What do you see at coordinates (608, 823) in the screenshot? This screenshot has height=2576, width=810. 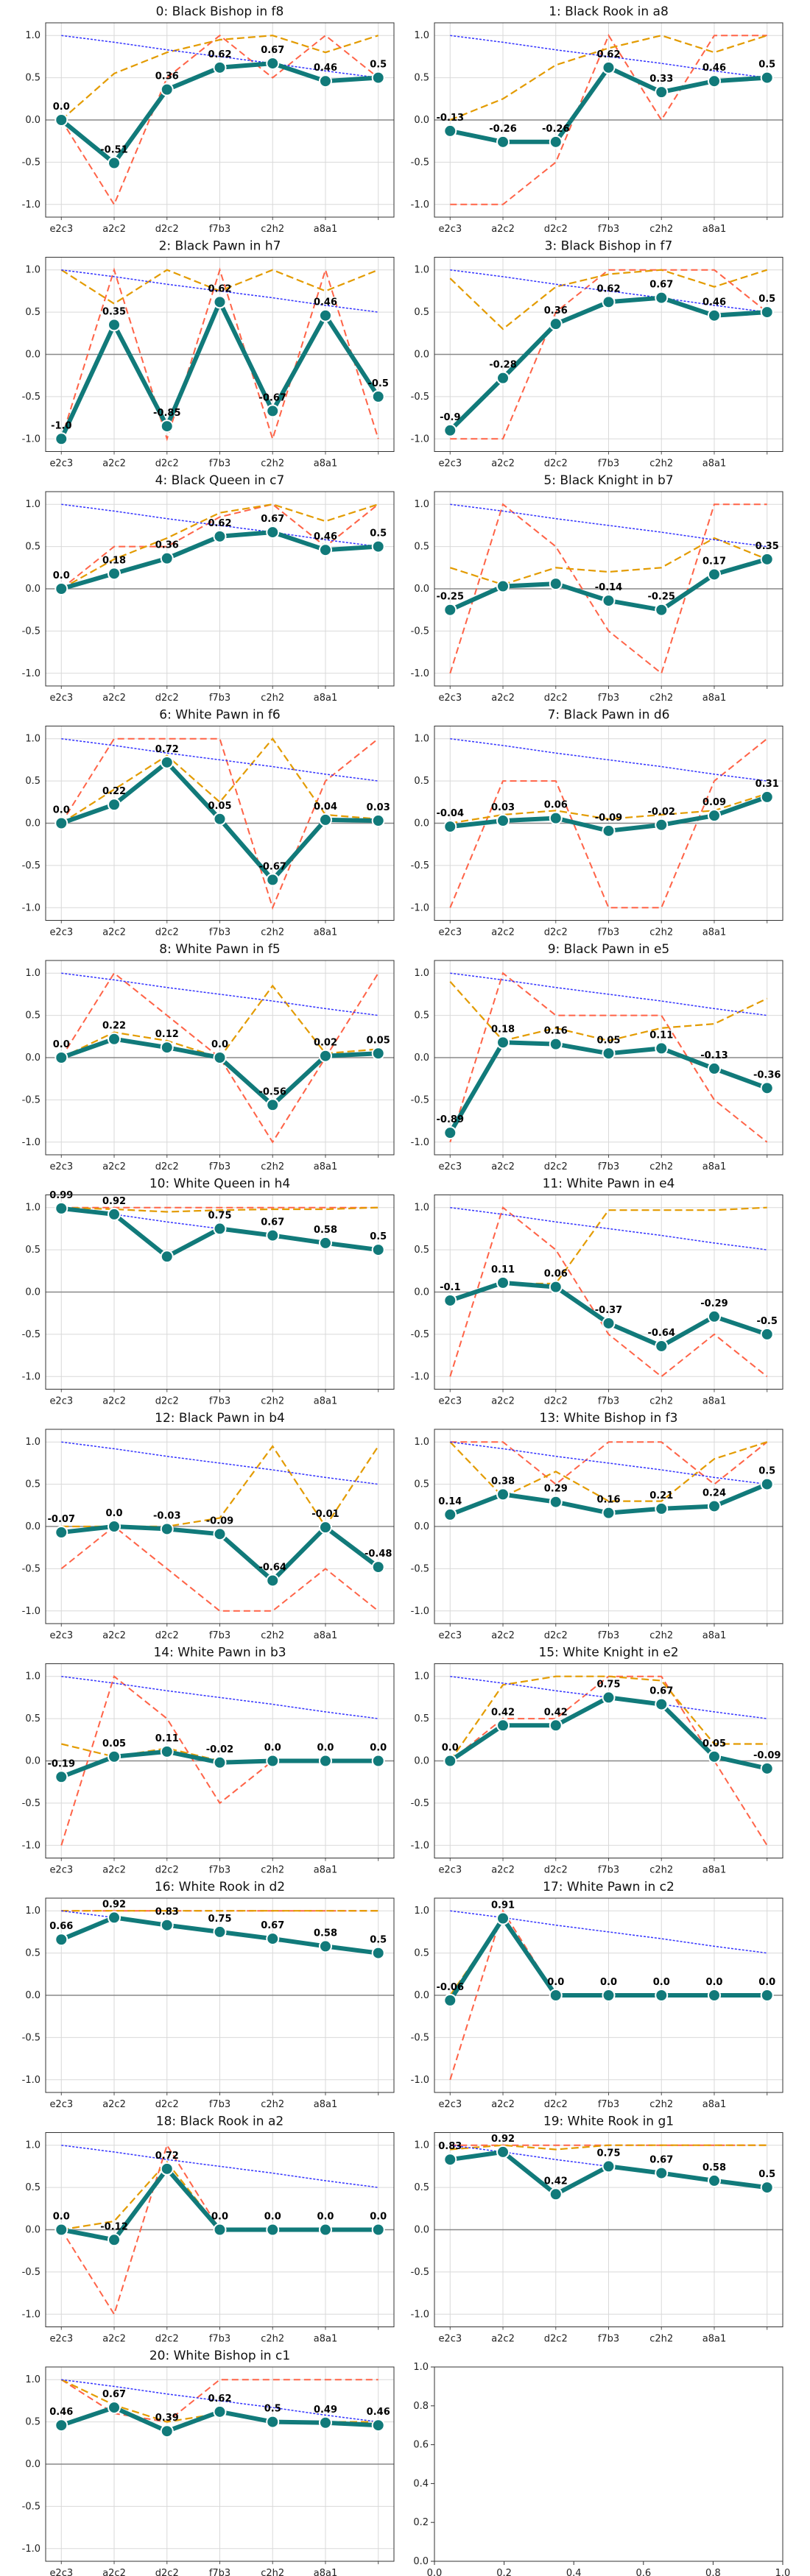 I see `series-red-dashed` at bounding box center [608, 823].